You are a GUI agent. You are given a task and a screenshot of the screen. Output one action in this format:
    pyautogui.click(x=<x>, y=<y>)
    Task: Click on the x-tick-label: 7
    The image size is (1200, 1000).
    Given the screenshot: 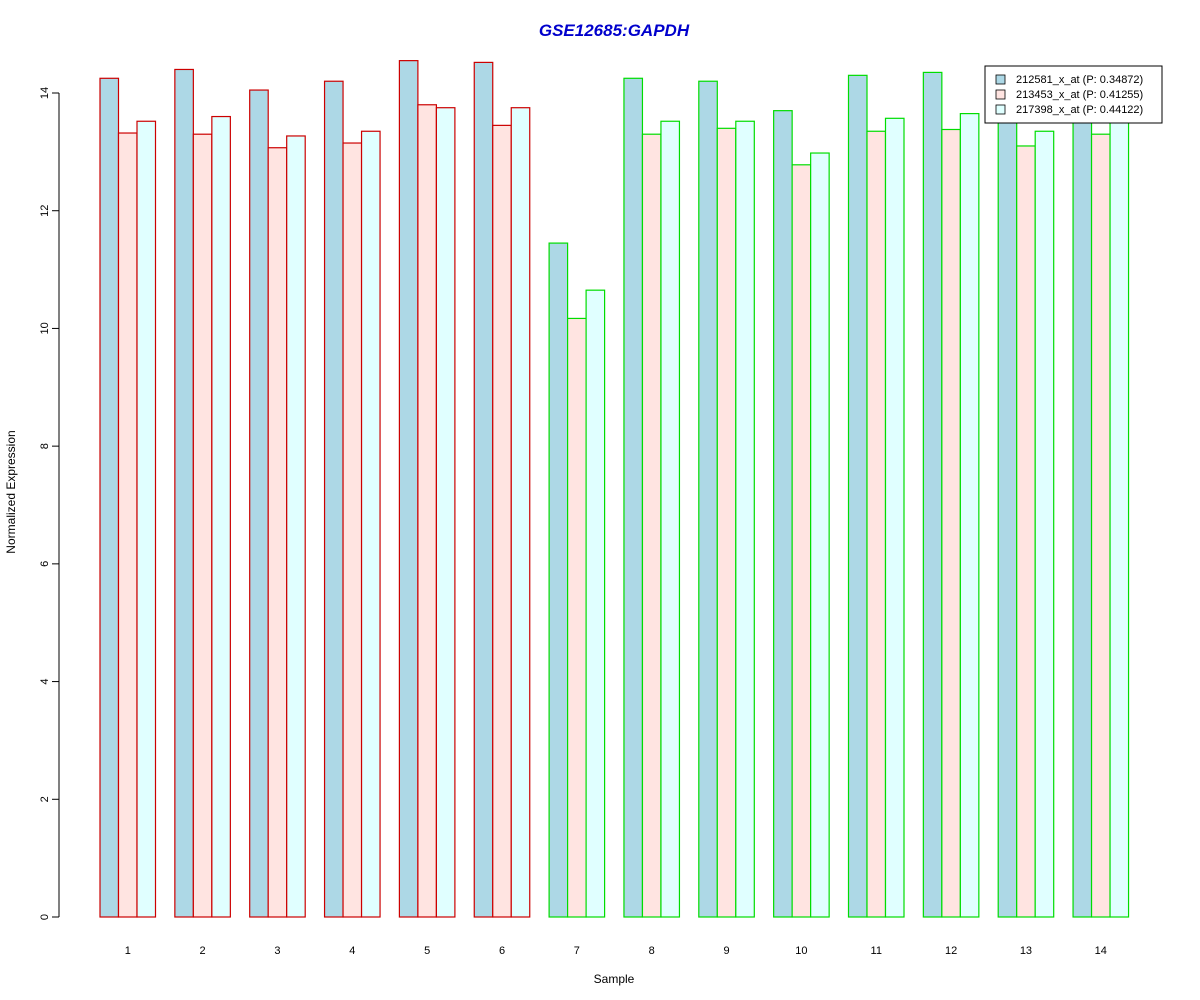 What is the action you would take?
    pyautogui.click(x=577, y=951)
    